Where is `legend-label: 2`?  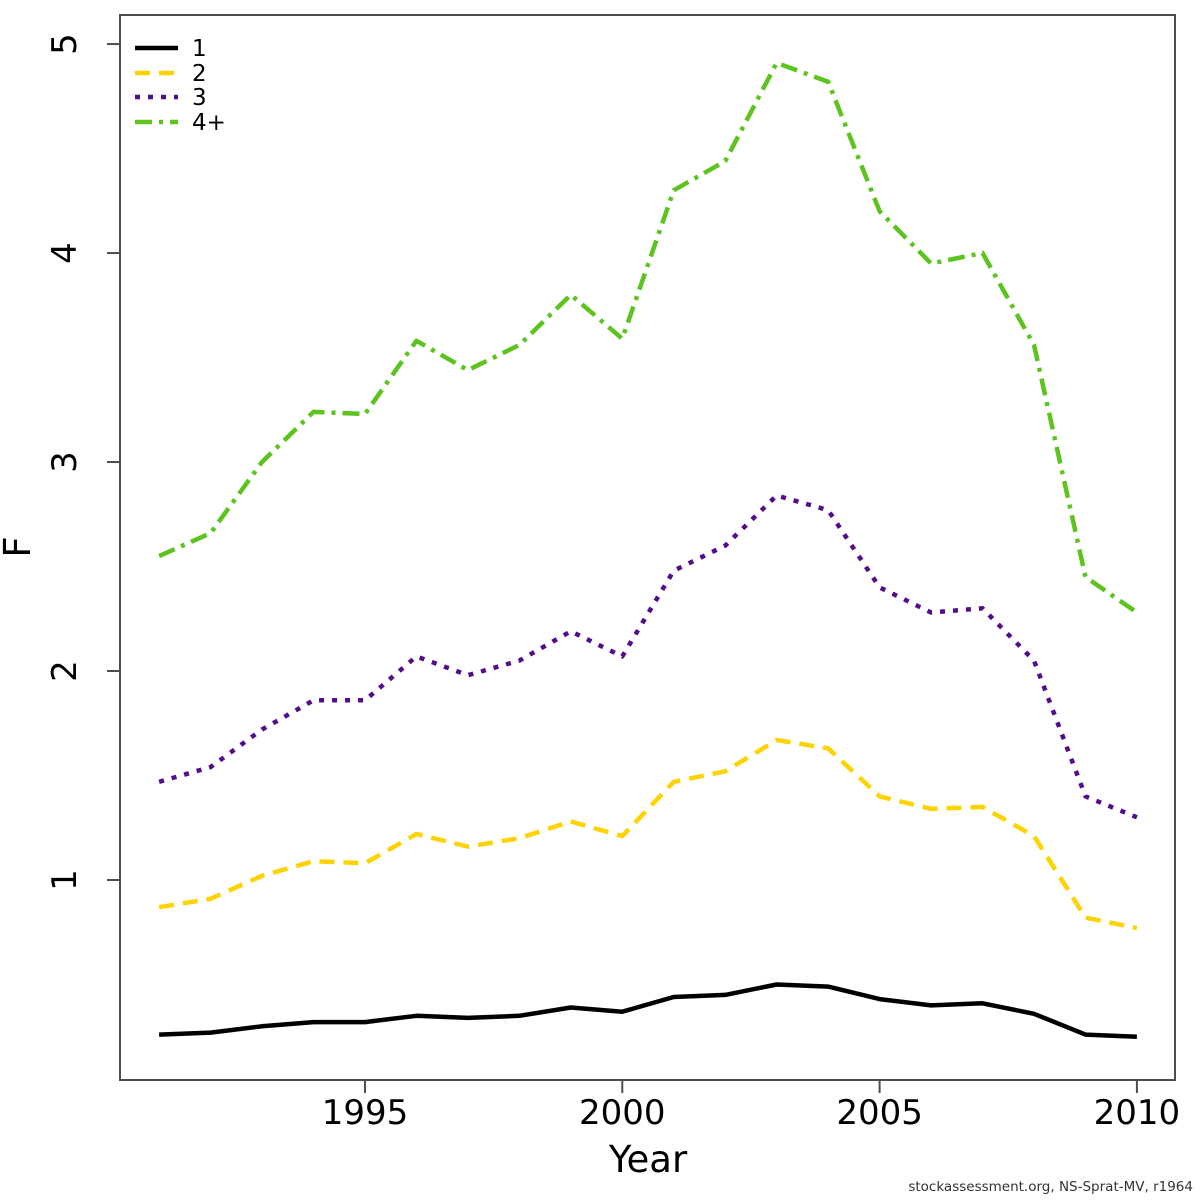
legend-label: 2 is located at coordinates (199, 74).